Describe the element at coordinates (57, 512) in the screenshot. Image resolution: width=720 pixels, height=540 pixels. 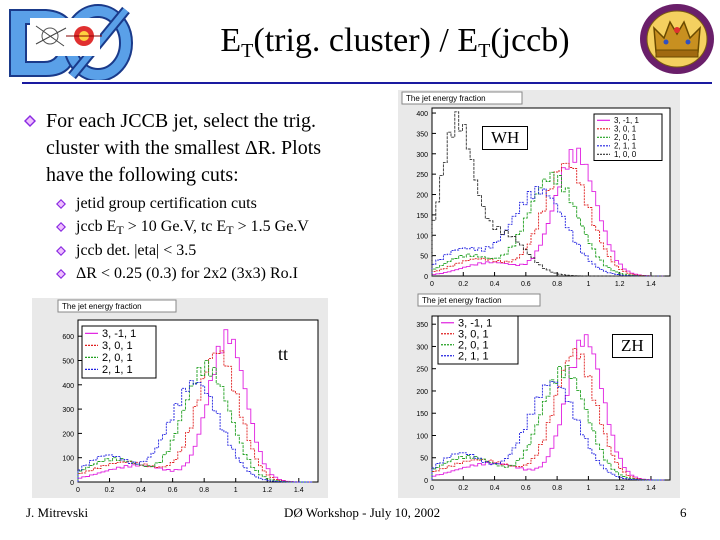
I see `footer-author: J. Mitrevski` at that location.